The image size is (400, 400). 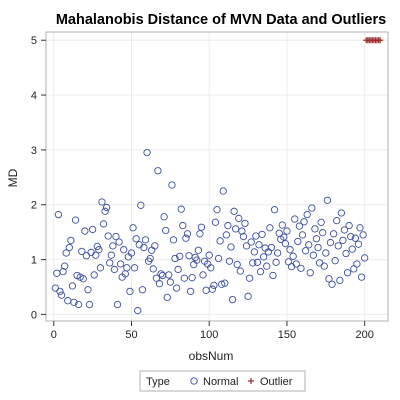 What do you see at coordinates (287, 335) in the screenshot?
I see `x-tick-label: 150` at bounding box center [287, 335].